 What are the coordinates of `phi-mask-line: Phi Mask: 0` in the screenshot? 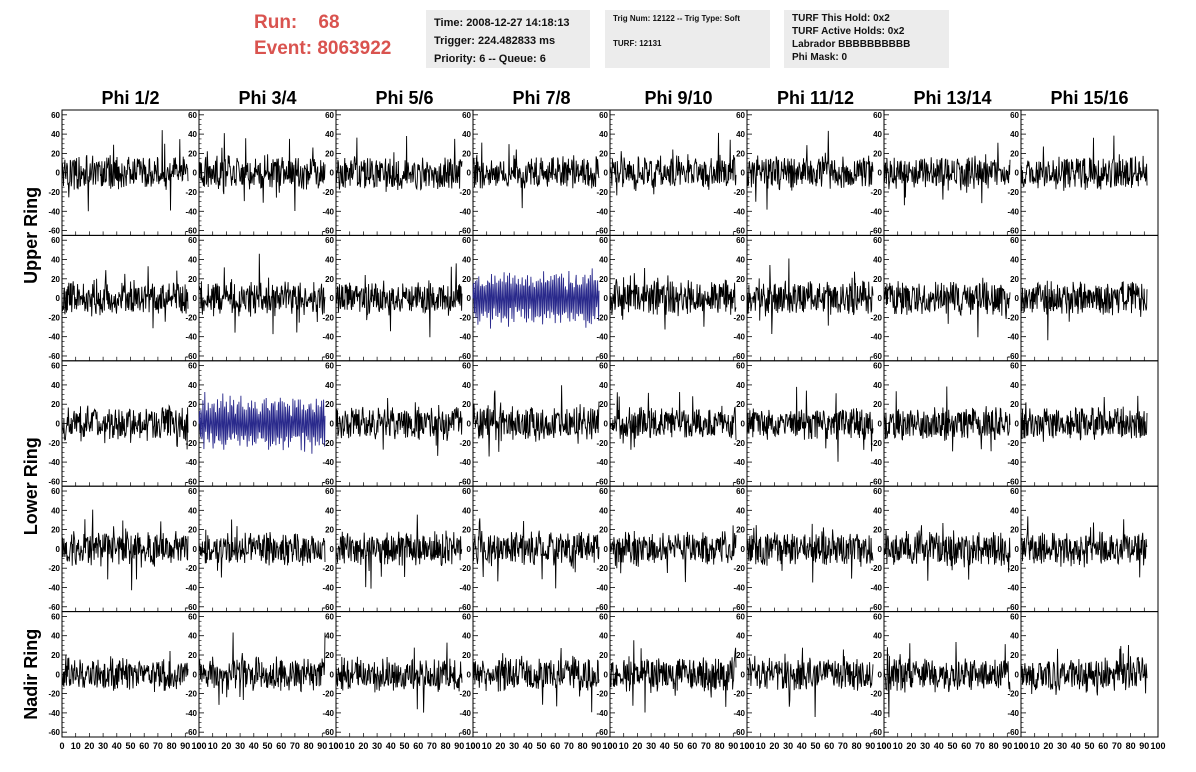 It's located at (820, 57).